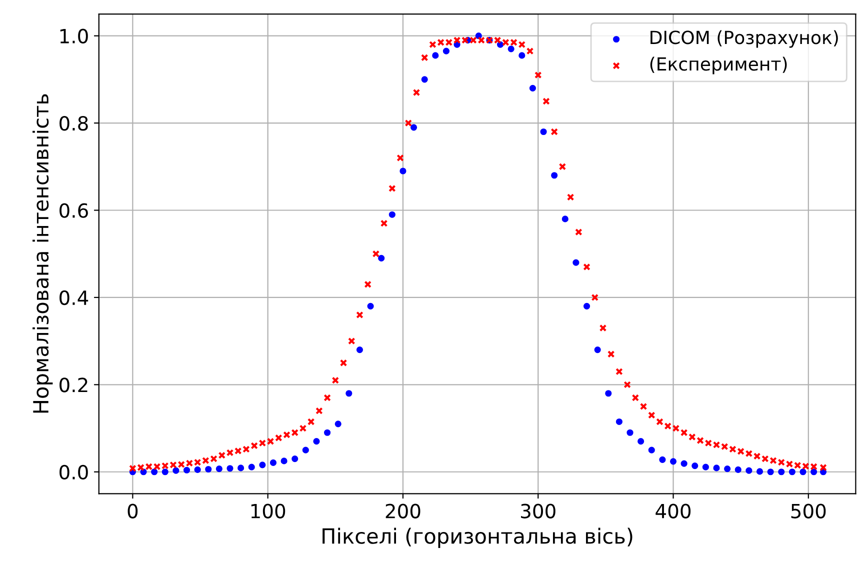 The image size is (860, 561). Describe the element at coordinates (538, 511) in the screenshot. I see `x-tick-label: 300` at that location.